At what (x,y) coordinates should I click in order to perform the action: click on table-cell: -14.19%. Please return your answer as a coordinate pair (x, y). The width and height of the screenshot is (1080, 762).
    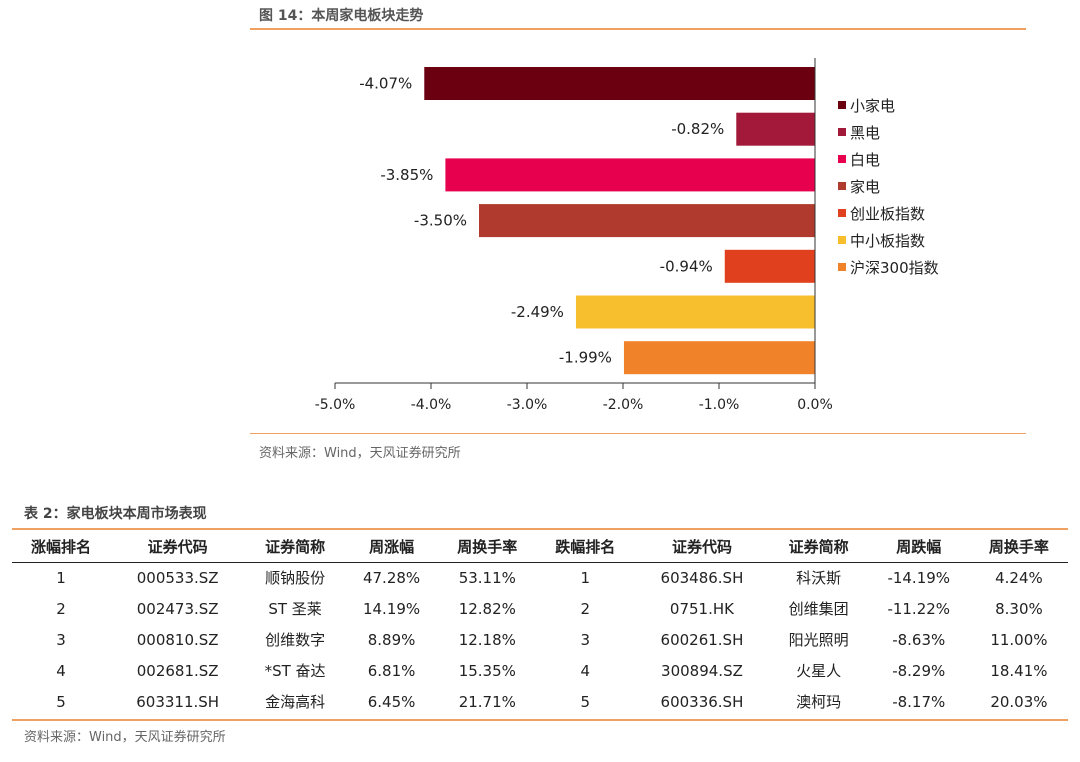
    Looking at the image, I should click on (919, 577).